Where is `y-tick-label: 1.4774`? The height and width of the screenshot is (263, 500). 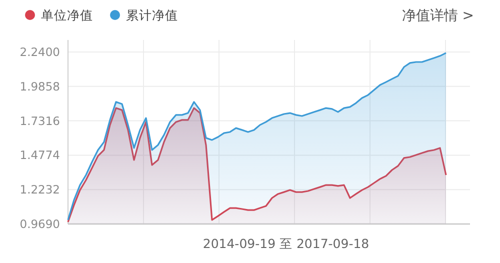 y-tick-label: 1.4774 is located at coordinates (40, 155).